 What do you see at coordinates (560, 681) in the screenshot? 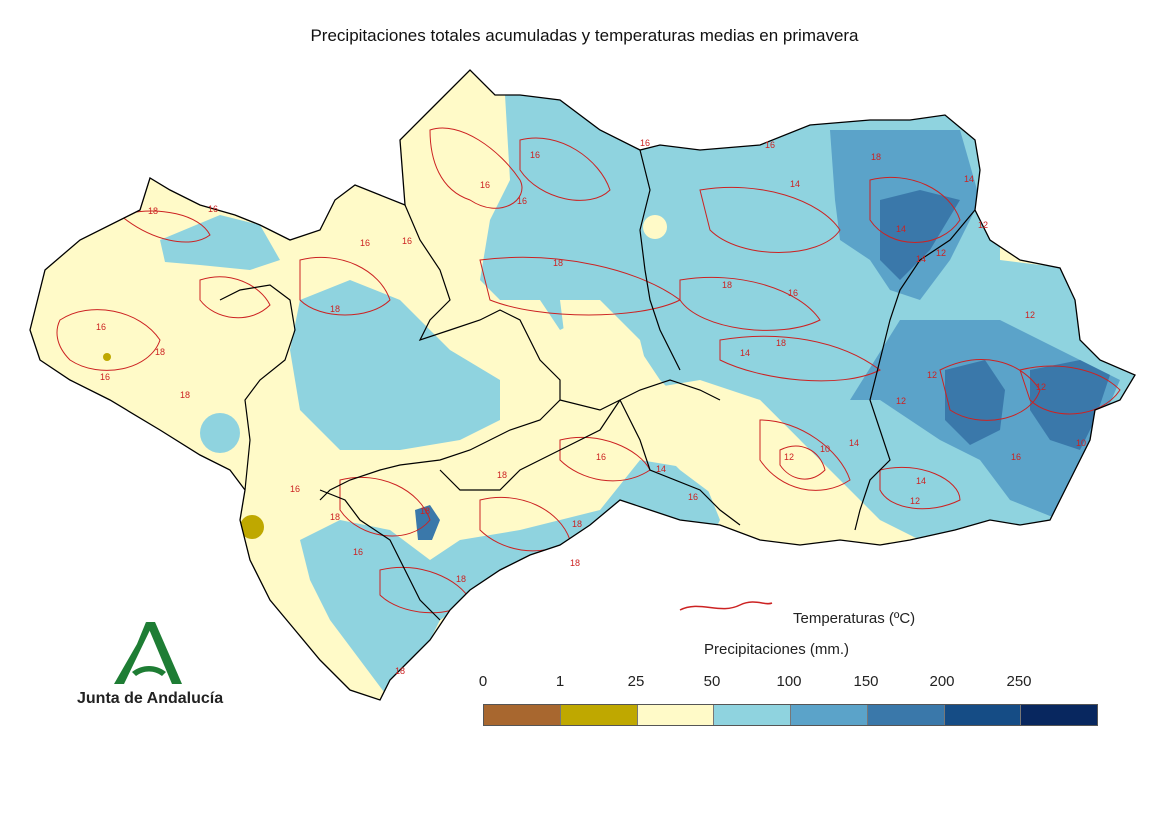
I see `precipitation-tick: 1` at bounding box center [560, 681].